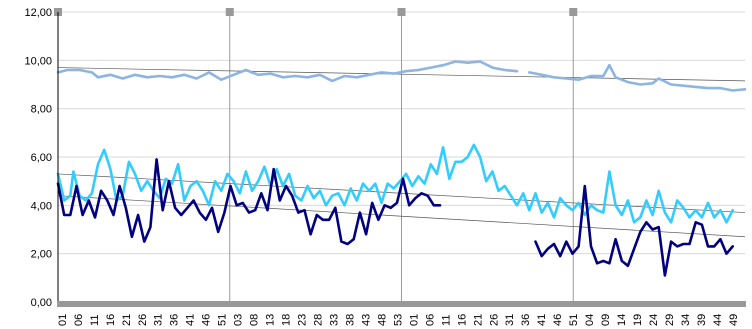 Image resolution: width=752 pixels, height=329 pixels. What do you see at coordinates (670, 320) in the screenshot?
I see `x-tick-label: 29` at bounding box center [670, 320].